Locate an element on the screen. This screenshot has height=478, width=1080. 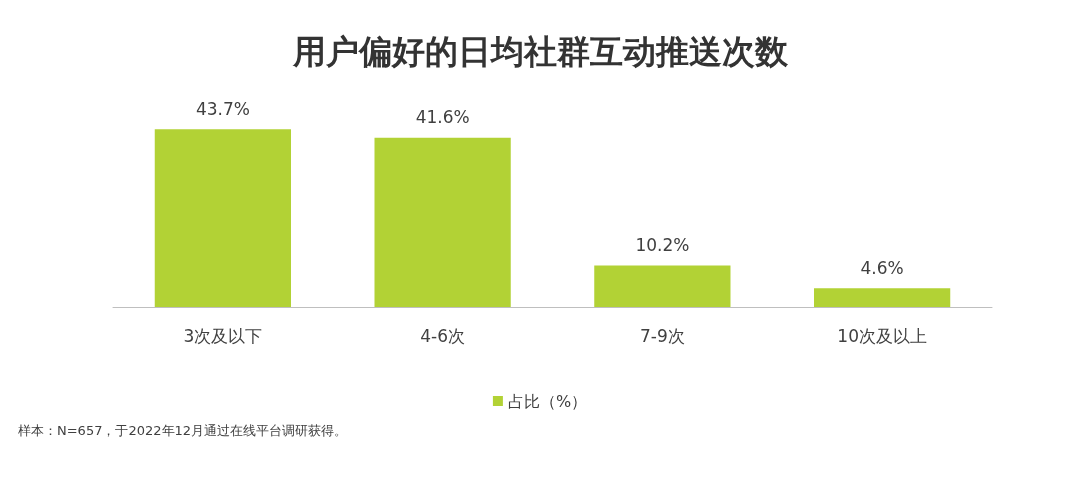
legend-label: 占比（%） is located at coordinates (547, 401).